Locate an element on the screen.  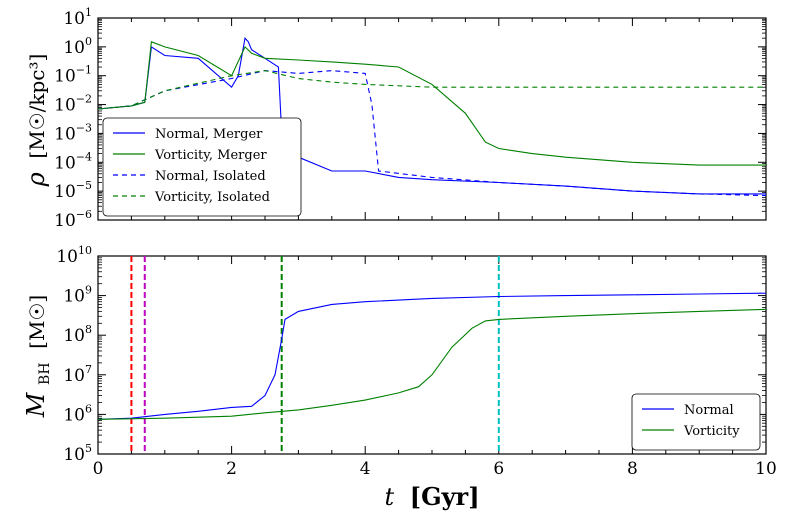
x-axis-label: t [Gyr] is located at coordinates (431, 496).